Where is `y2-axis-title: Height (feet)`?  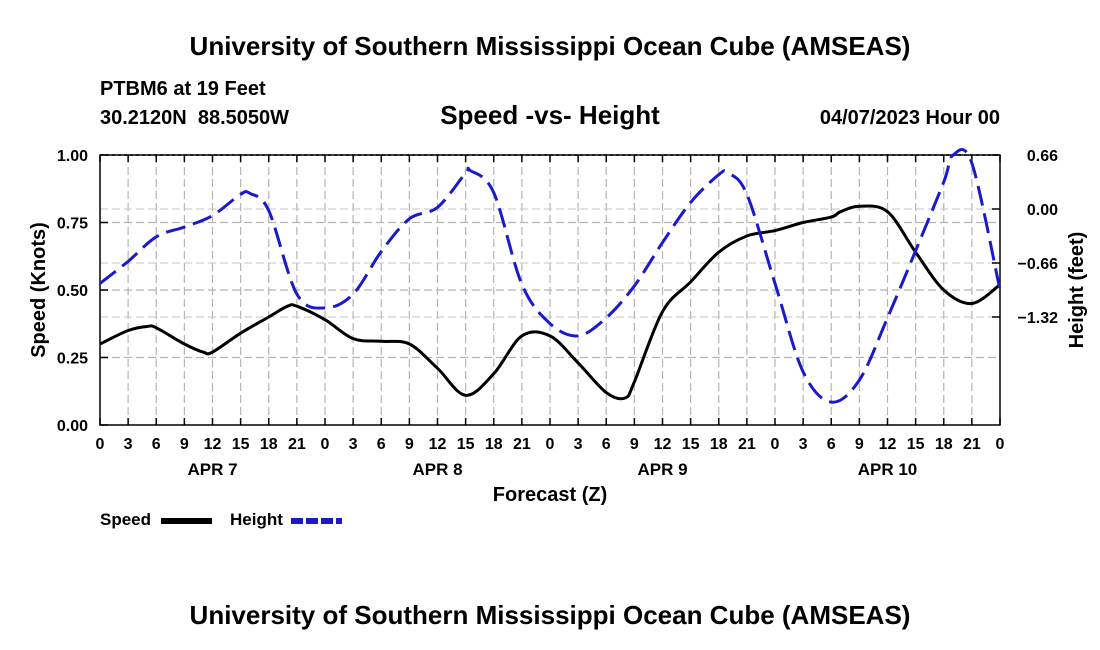
y2-axis-title: Height (feet) is located at coordinates (1077, 290).